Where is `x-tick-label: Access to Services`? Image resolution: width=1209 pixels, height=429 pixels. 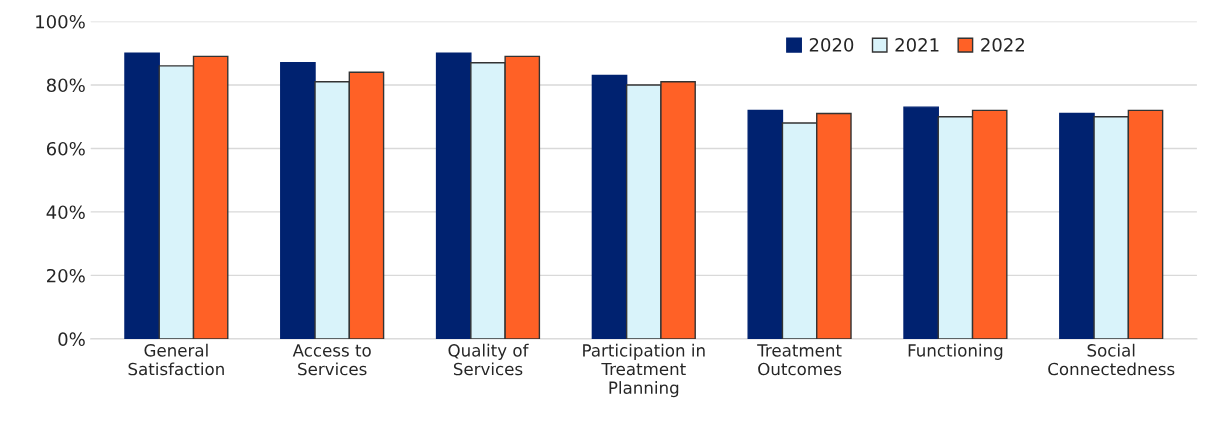
x-tick-label: Access to Services is located at coordinates (331, 360).